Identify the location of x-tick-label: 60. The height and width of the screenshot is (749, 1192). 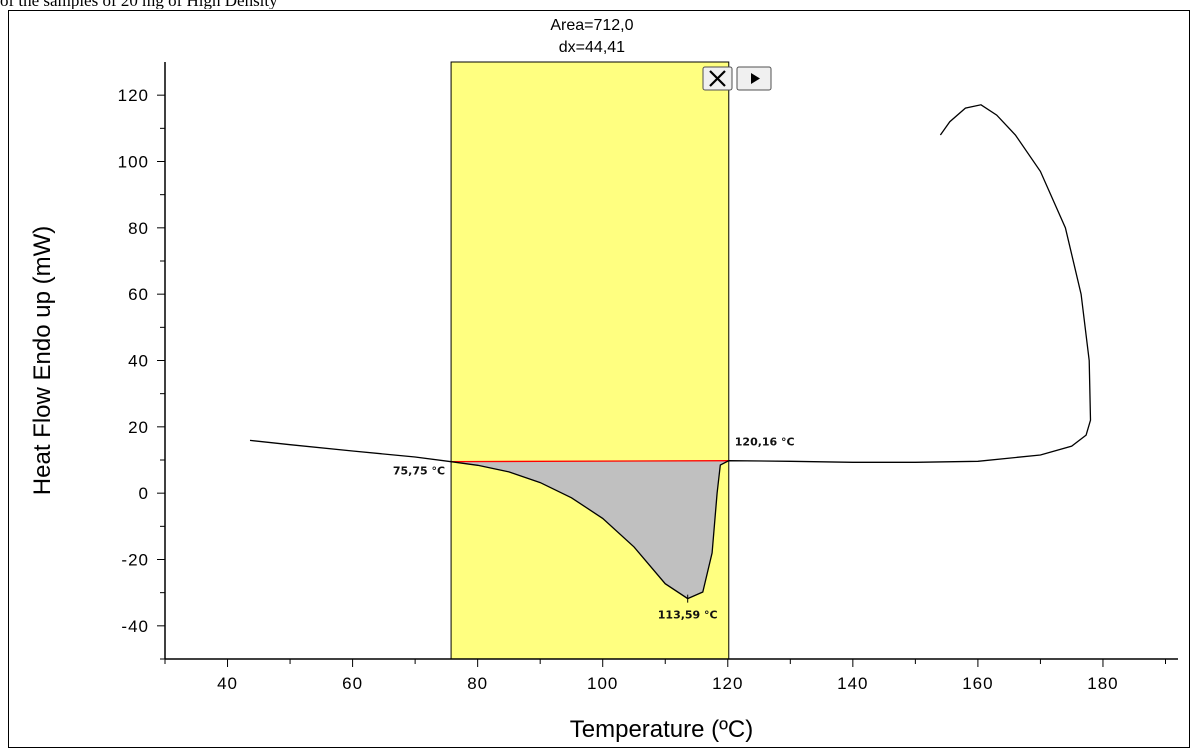
(352, 683).